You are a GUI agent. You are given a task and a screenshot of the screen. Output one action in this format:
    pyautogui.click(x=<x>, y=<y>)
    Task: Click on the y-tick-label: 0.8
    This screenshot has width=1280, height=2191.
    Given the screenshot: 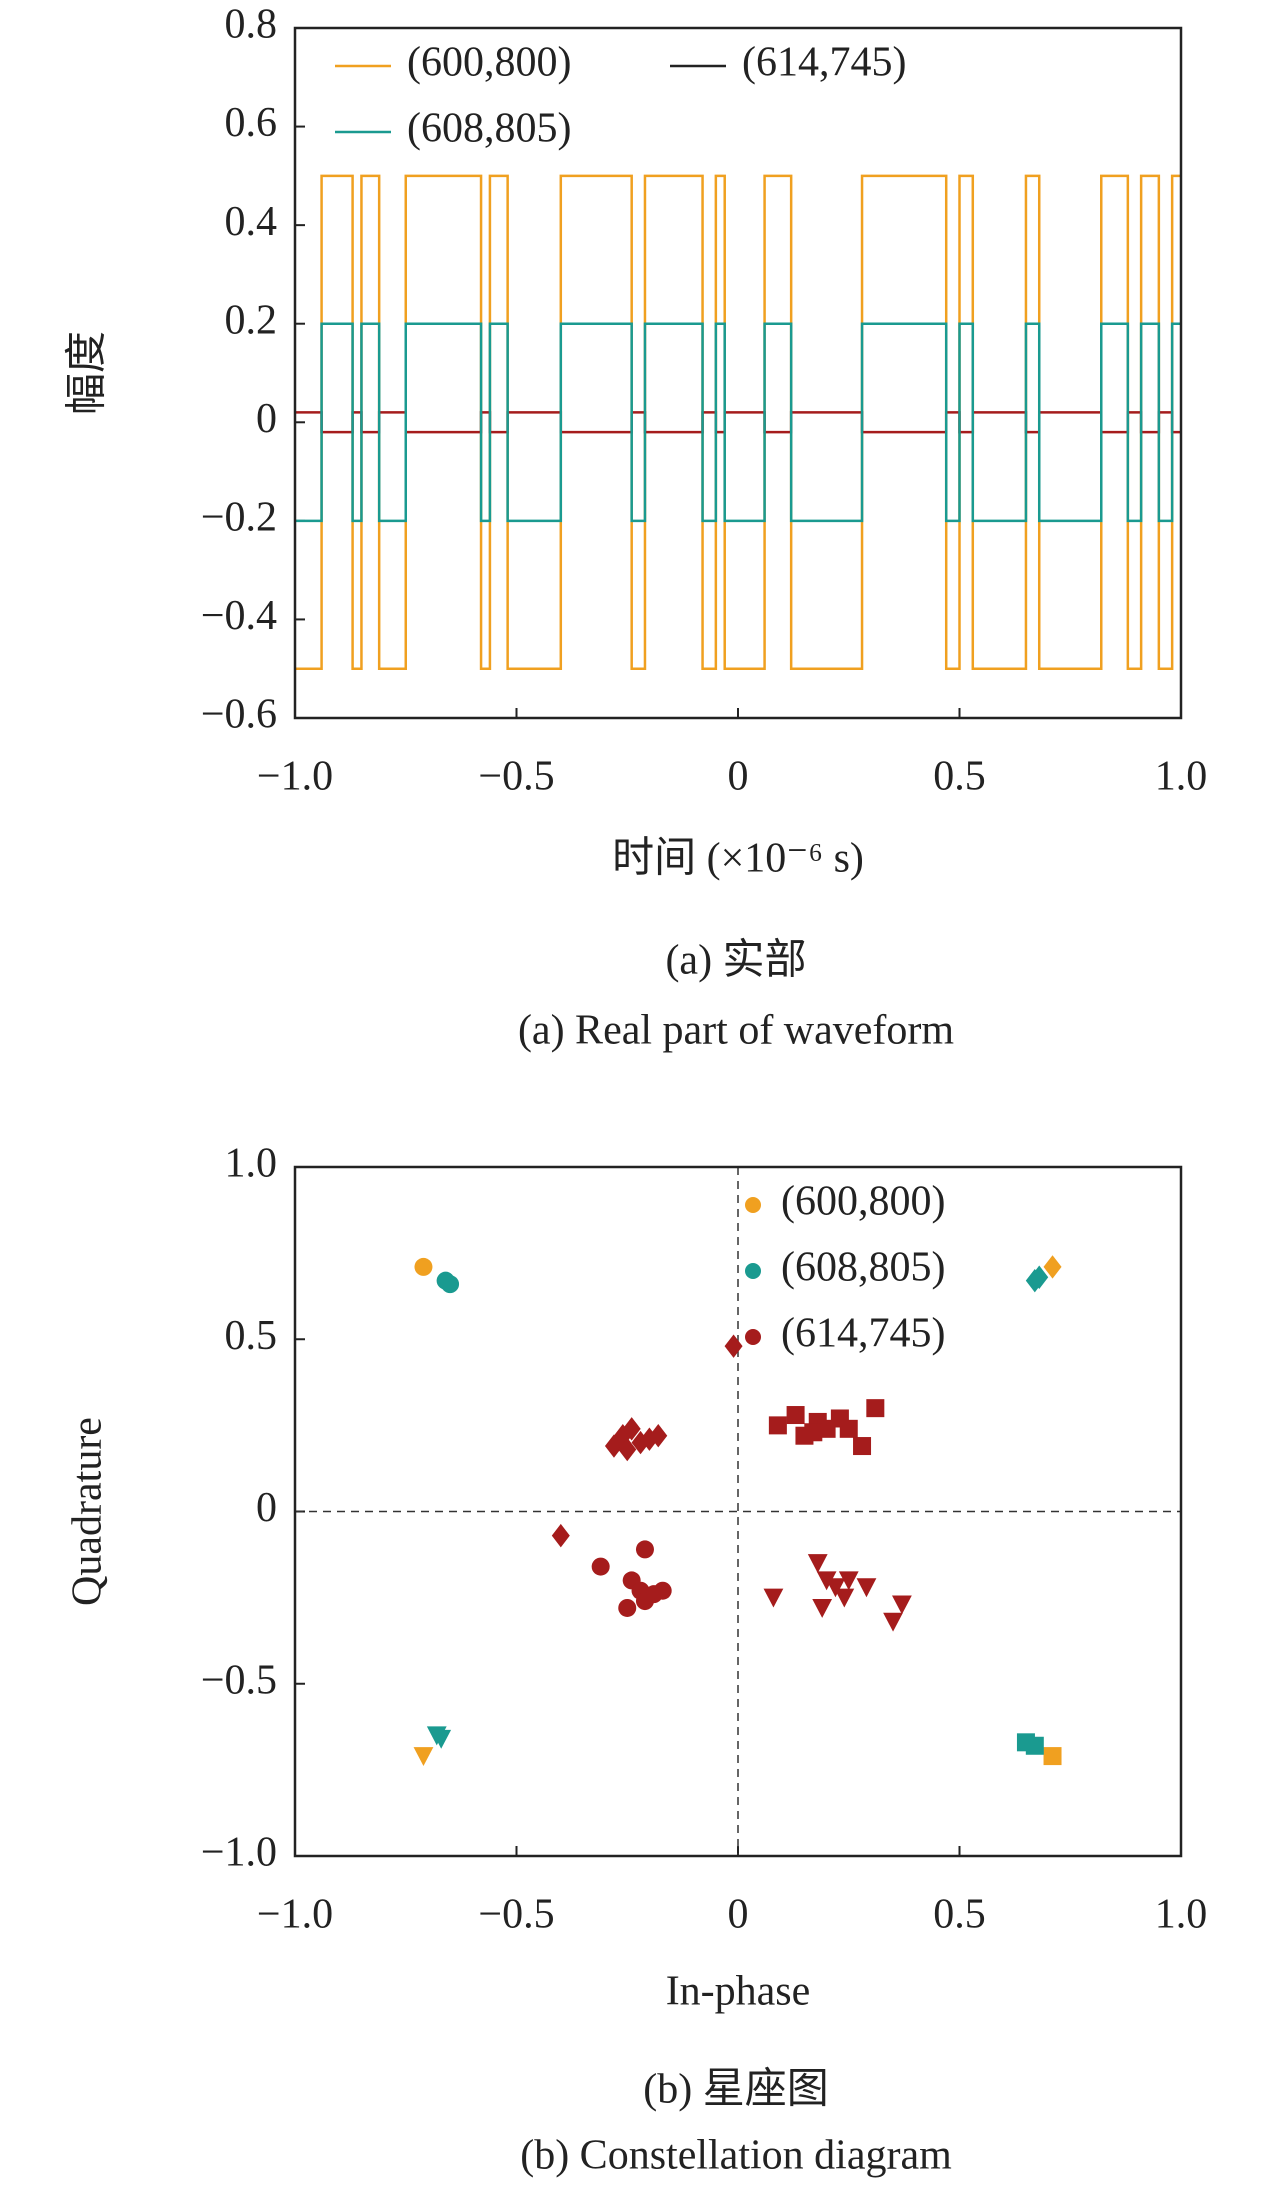 What is the action you would take?
    pyautogui.click(x=251, y=25)
    